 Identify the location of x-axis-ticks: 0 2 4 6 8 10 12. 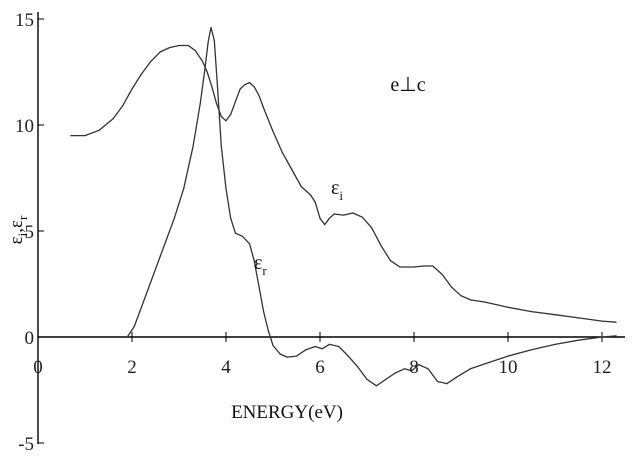
(322, 355).